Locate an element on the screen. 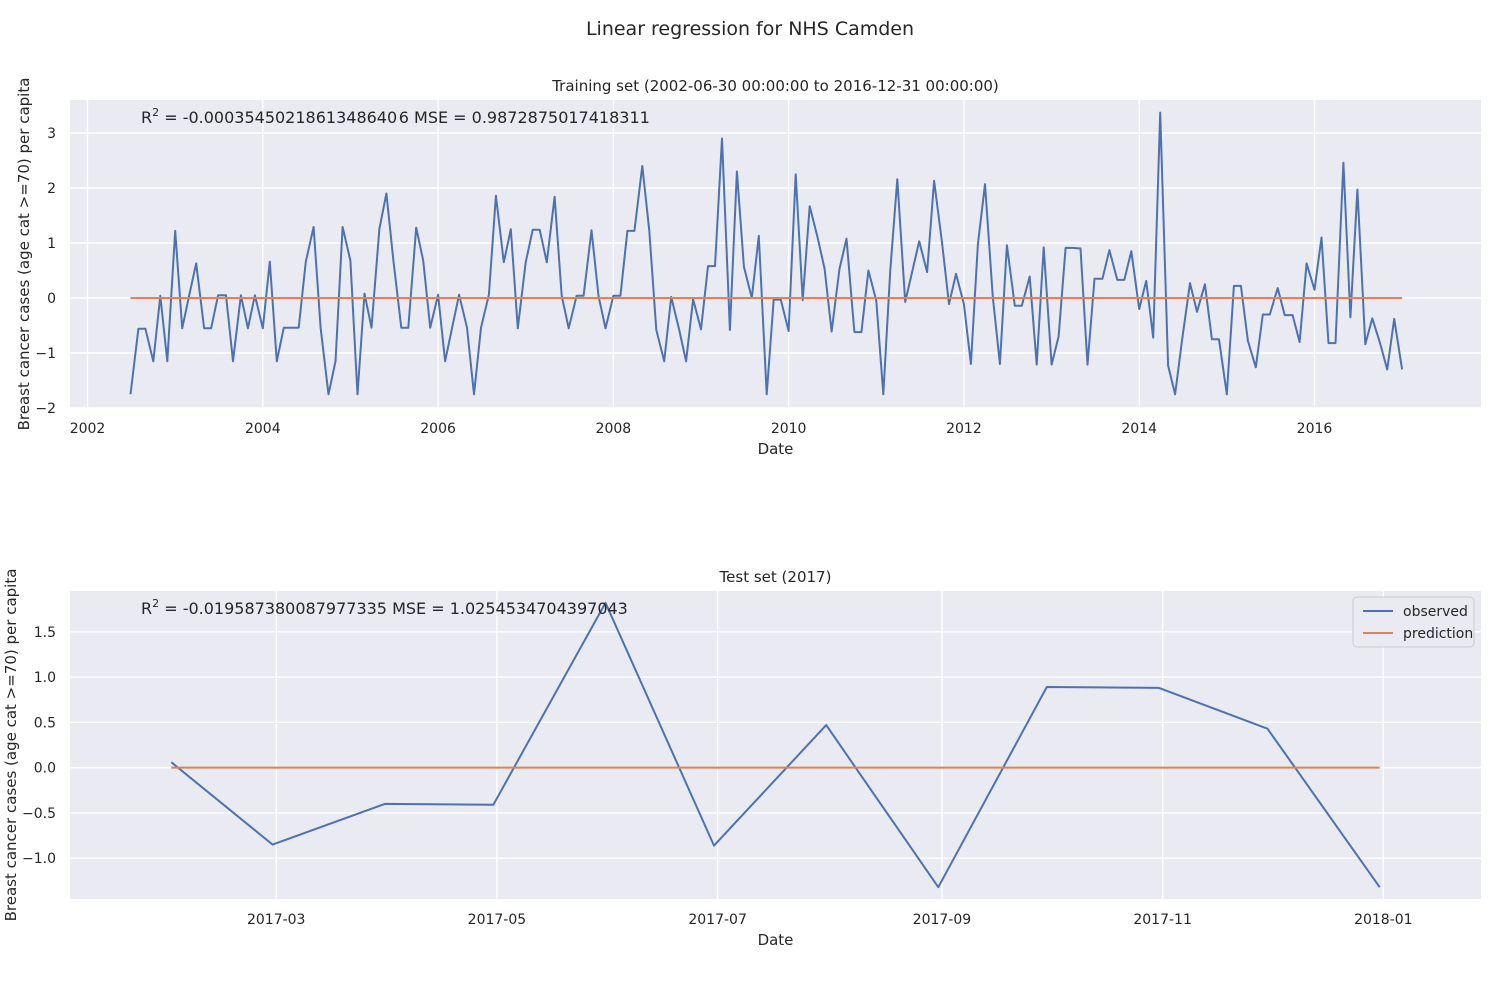 This screenshot has height=1000, width=1500. legend-label-observed: observed is located at coordinates (1435, 612).